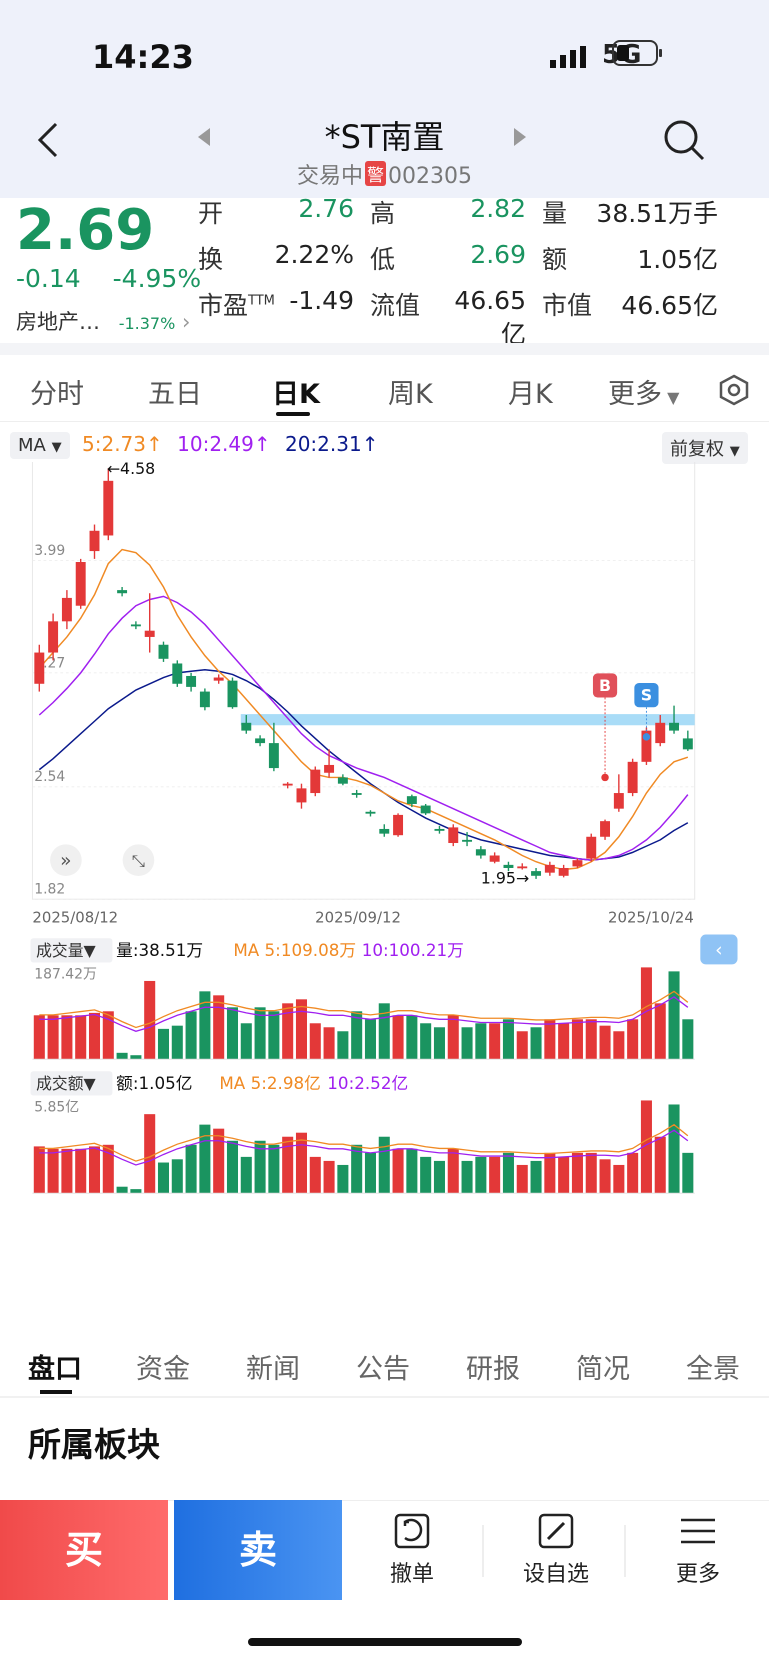 This screenshot has height=1665, width=769. What do you see at coordinates (385, 1642) in the screenshot?
I see `home-indicator` at bounding box center [385, 1642].